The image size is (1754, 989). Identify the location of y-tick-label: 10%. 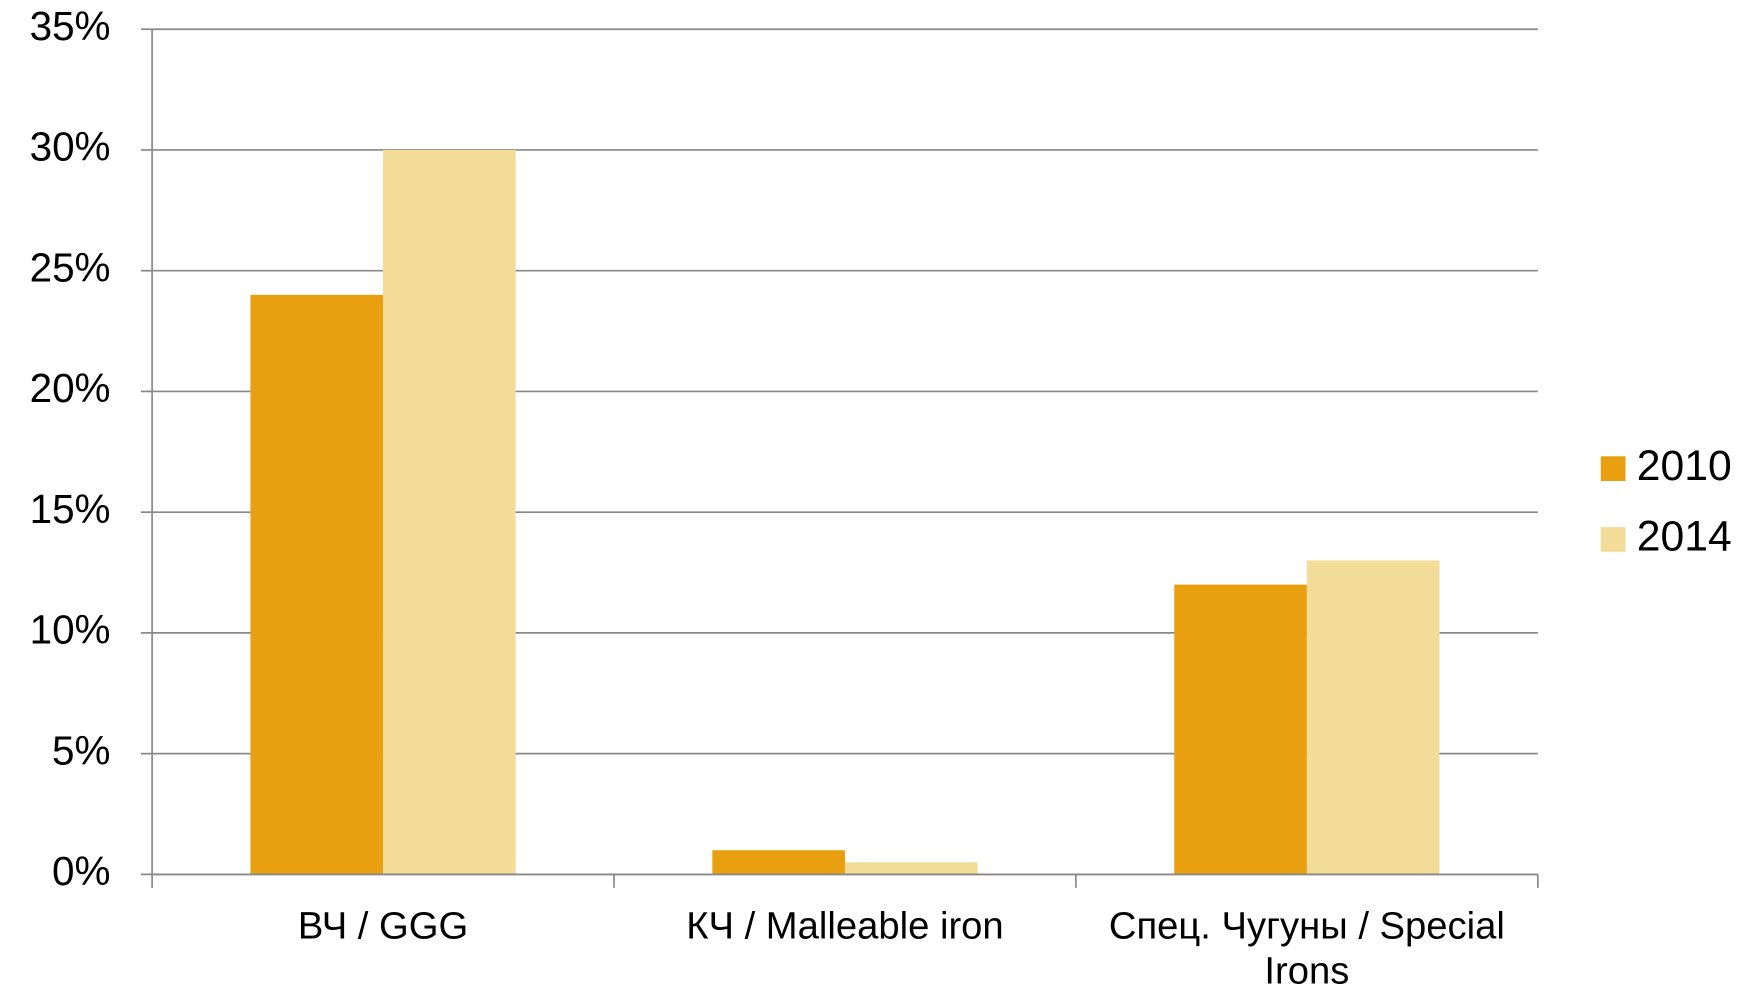
(70, 630).